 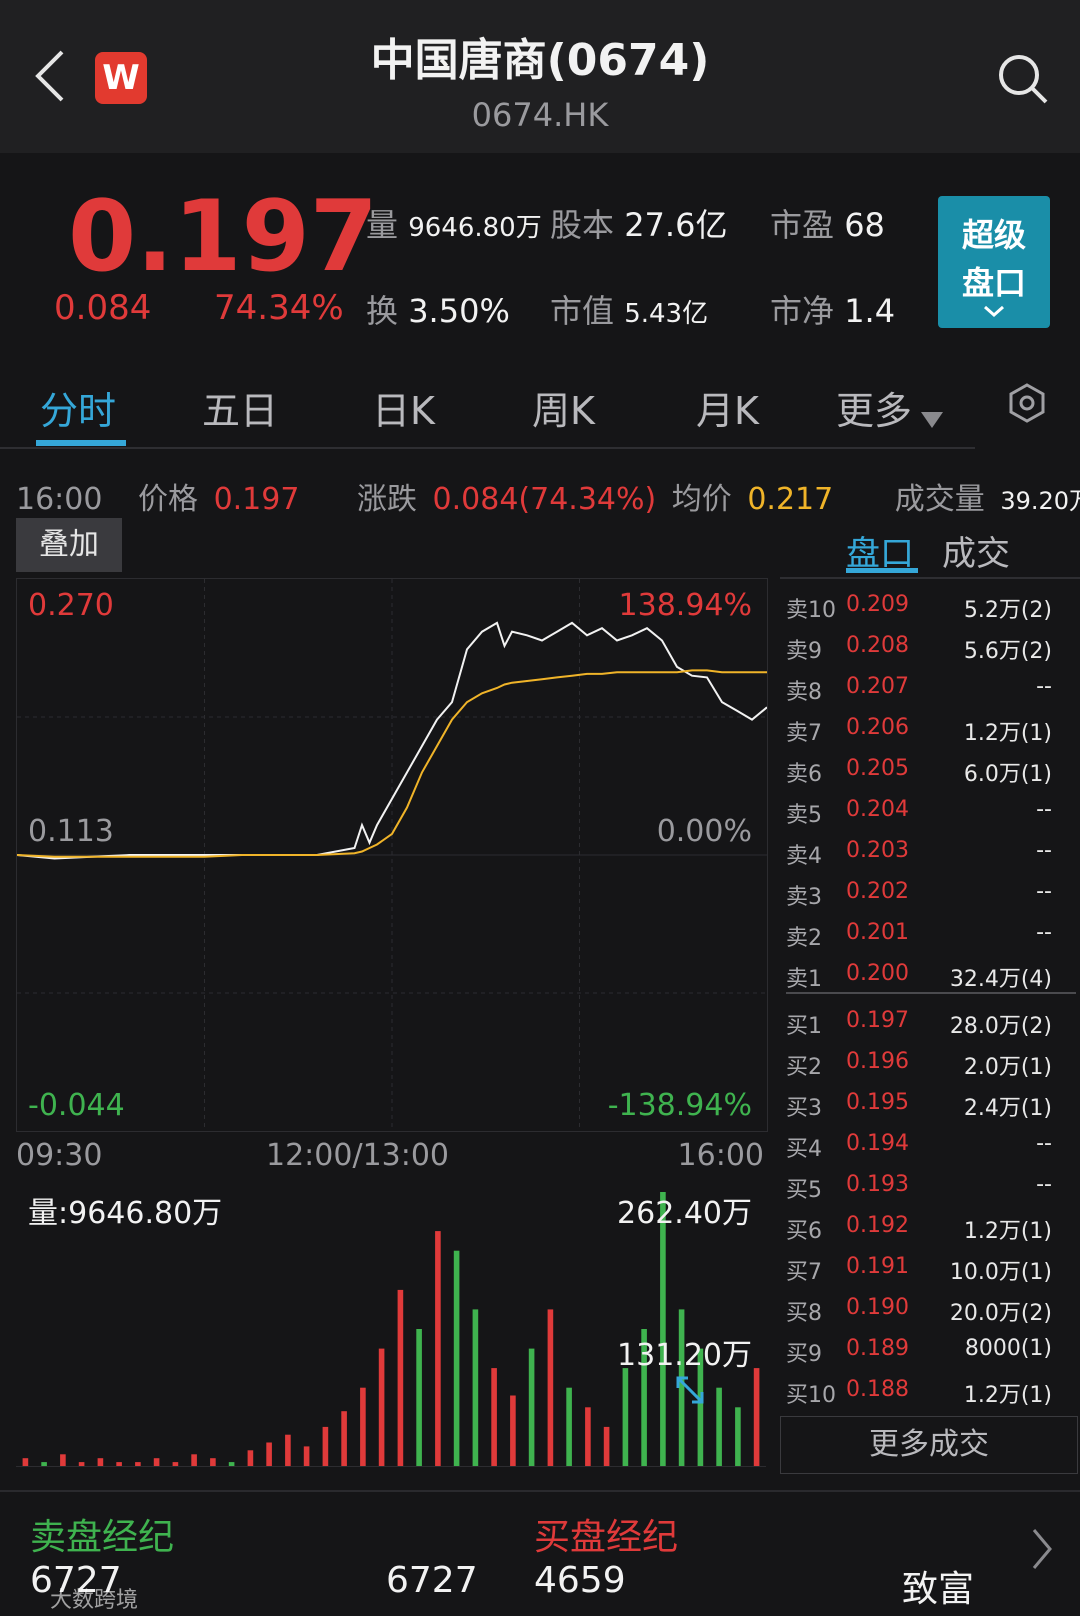 What do you see at coordinates (877, 850) in the screenshot?
I see `ask-price: 0.203` at bounding box center [877, 850].